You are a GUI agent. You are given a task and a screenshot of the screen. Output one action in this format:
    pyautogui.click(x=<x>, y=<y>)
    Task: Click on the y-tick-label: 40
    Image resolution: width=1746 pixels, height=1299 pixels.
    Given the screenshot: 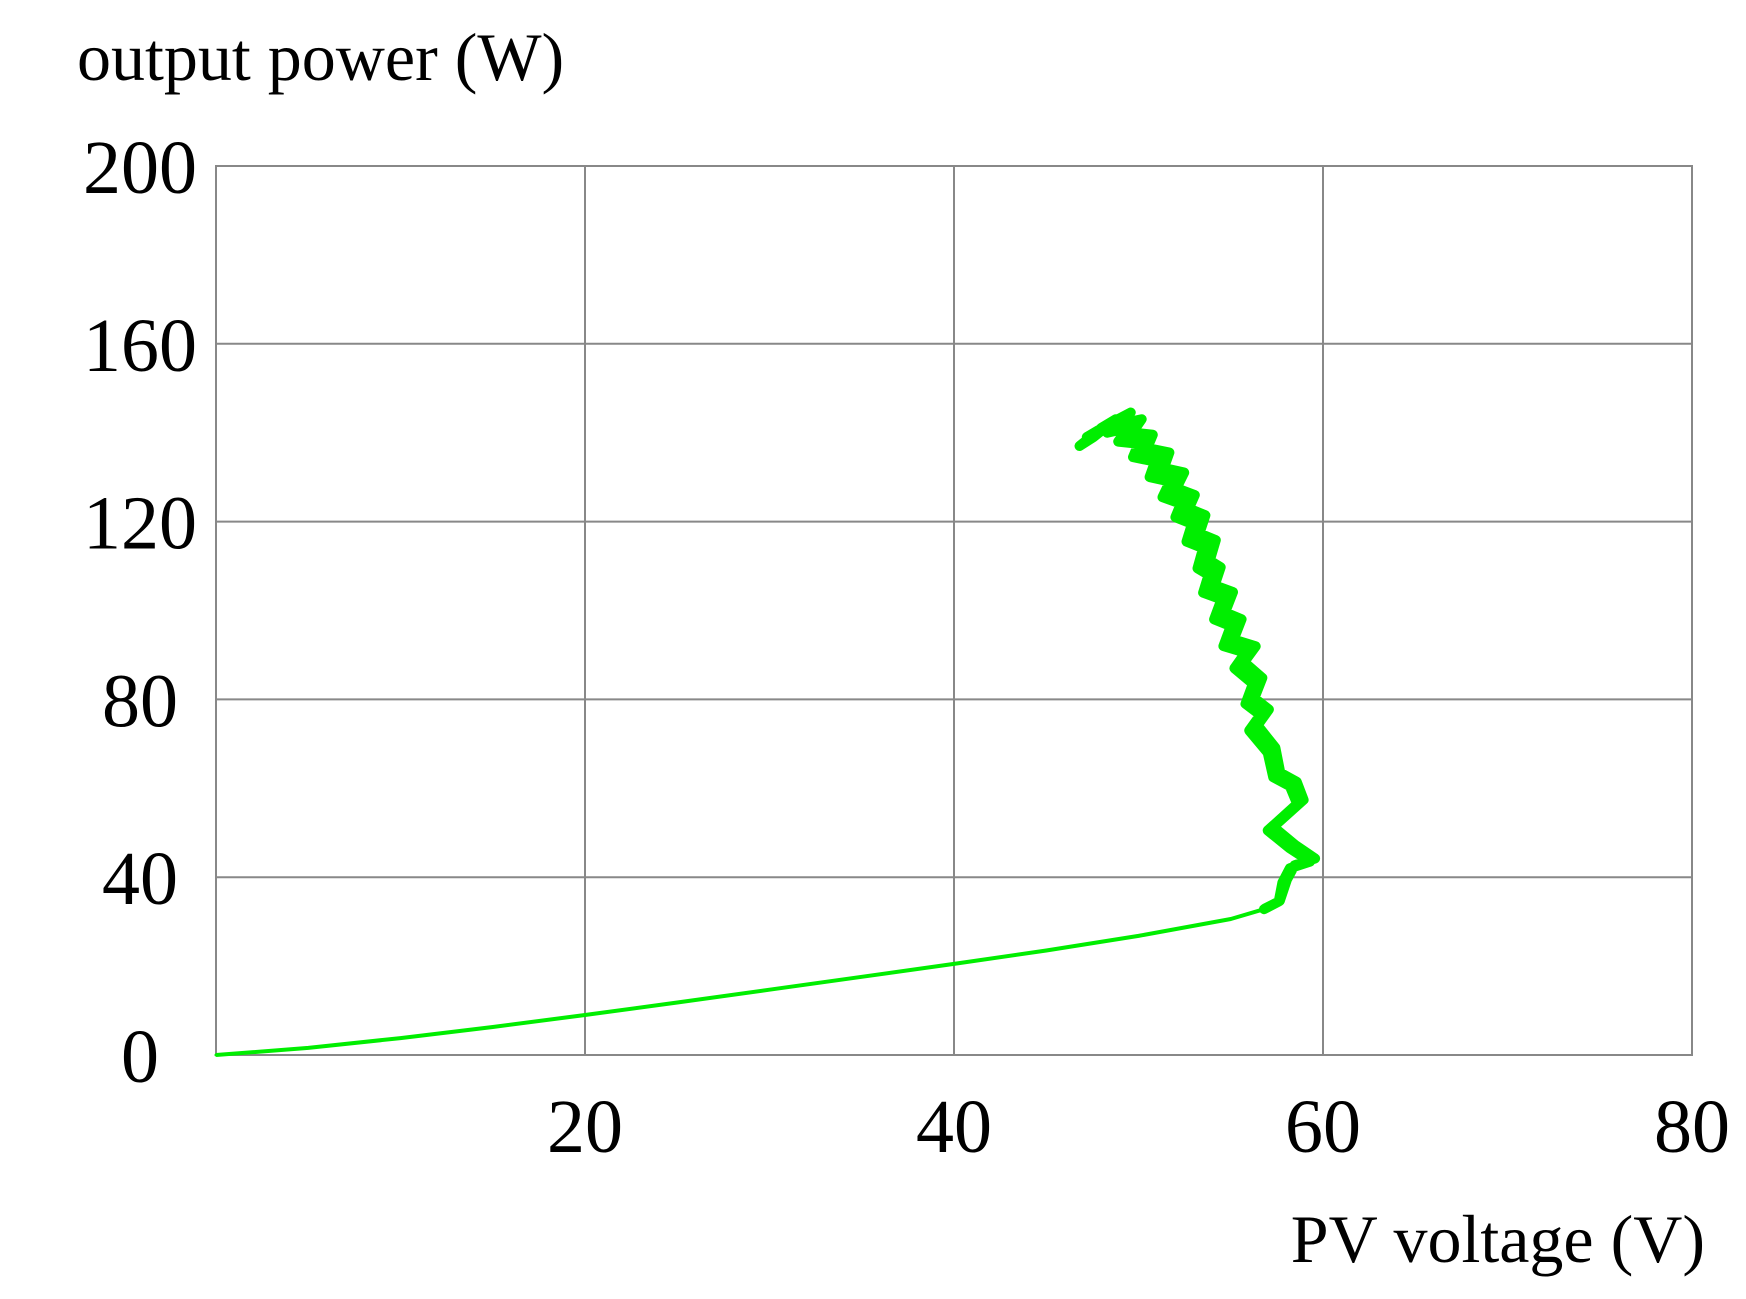 What is the action you would take?
    pyautogui.click(x=140, y=879)
    